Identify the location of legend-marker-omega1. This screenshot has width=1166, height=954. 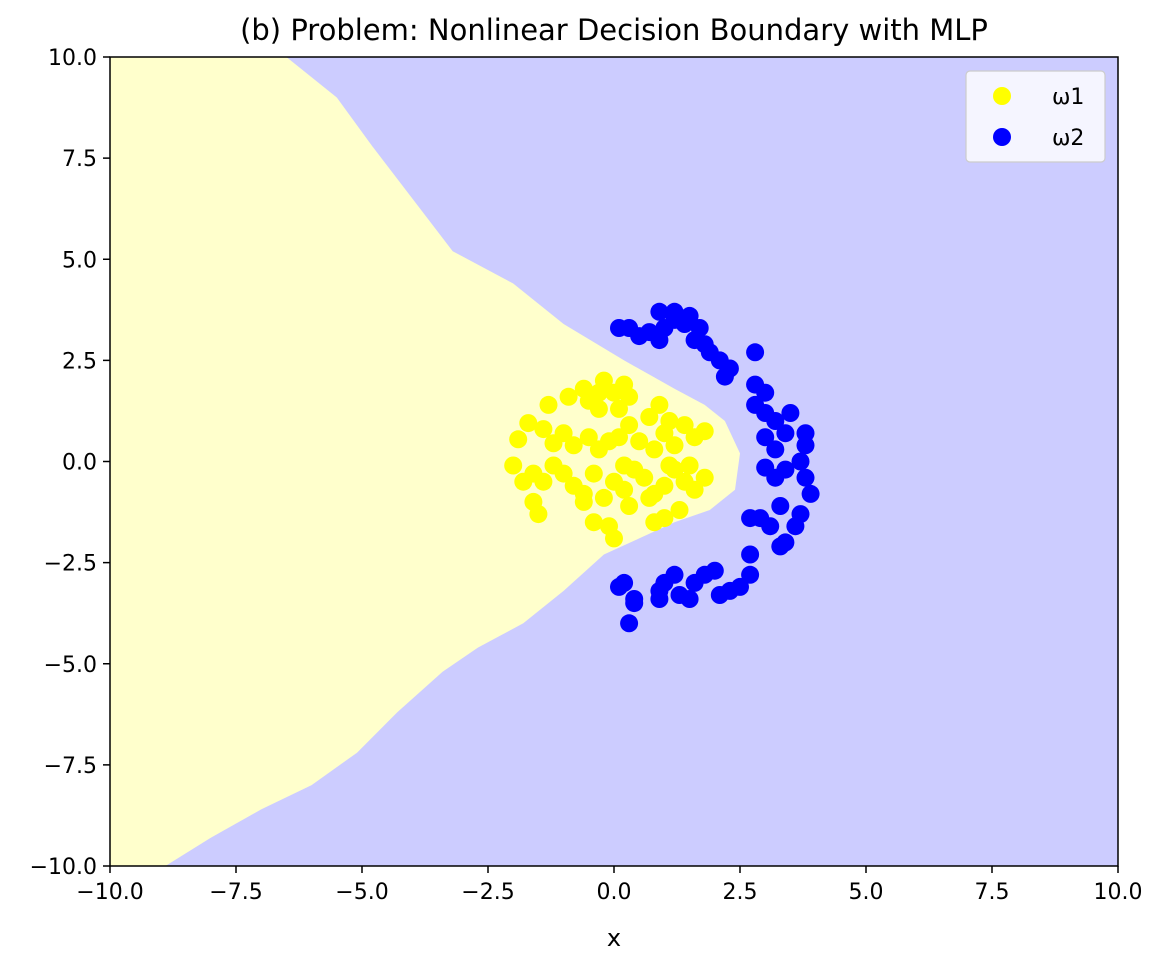
(1002, 96).